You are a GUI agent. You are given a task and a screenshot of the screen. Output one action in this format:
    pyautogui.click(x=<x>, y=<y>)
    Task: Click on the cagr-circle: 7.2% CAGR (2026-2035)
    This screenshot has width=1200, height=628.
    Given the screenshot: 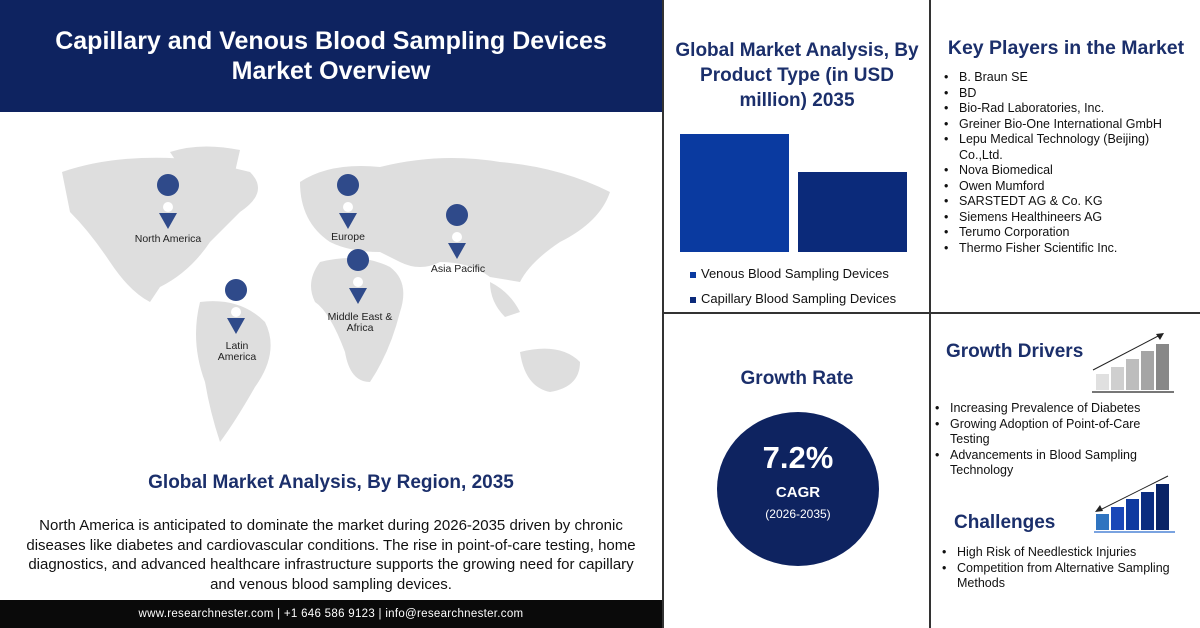 What is the action you would take?
    pyautogui.click(x=798, y=489)
    